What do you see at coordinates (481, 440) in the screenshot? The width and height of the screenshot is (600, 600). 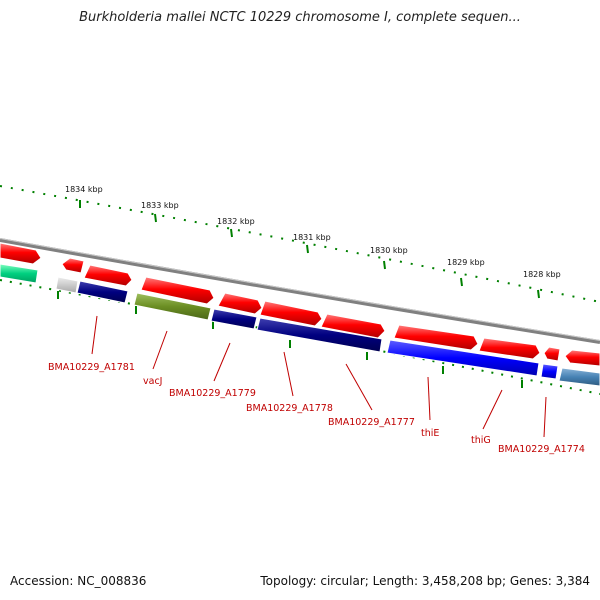 I see `gene-label-thig: thiG` at bounding box center [481, 440].